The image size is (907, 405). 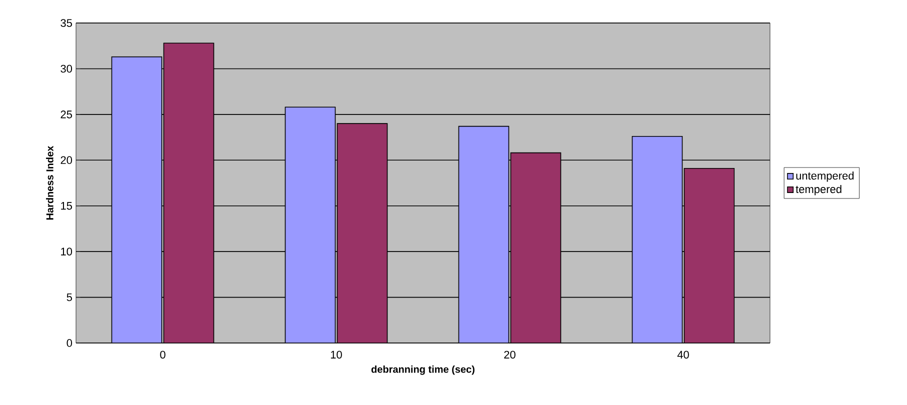 I want to click on x-axis-title: debranning time (sec), so click(x=422, y=370).